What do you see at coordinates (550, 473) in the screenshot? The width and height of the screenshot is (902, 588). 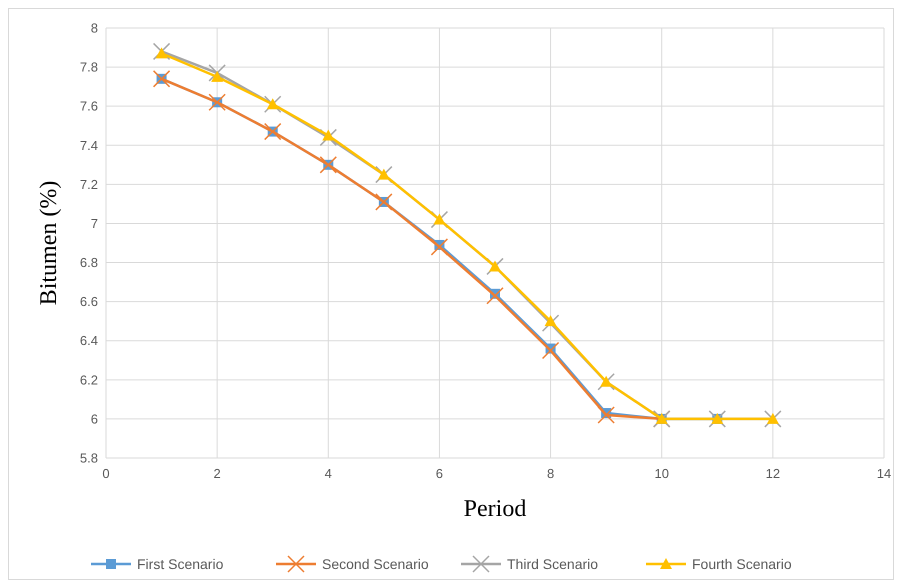 I see `x-tick-label: 8` at bounding box center [550, 473].